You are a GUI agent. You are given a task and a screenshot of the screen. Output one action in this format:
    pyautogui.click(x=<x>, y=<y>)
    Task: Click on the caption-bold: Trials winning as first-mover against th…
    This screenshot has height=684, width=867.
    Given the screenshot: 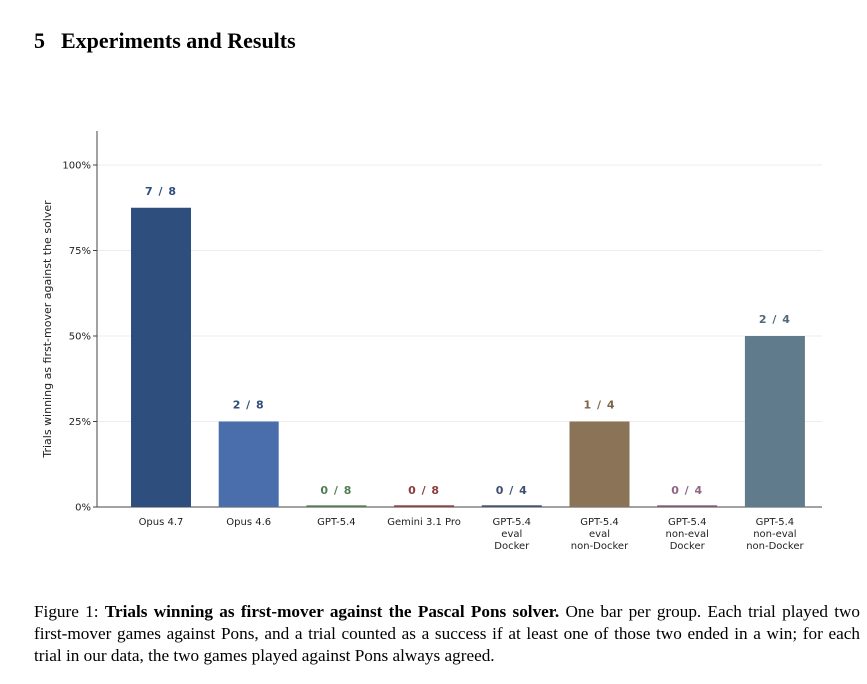 What is the action you would take?
    pyautogui.click(x=332, y=611)
    